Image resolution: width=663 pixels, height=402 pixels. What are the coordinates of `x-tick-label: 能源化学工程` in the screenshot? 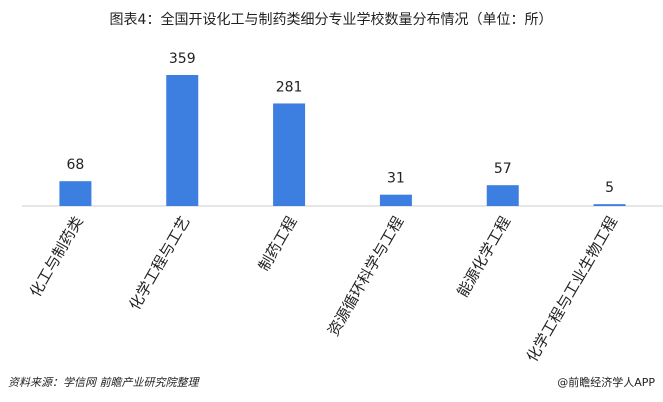 It's located at (484, 256).